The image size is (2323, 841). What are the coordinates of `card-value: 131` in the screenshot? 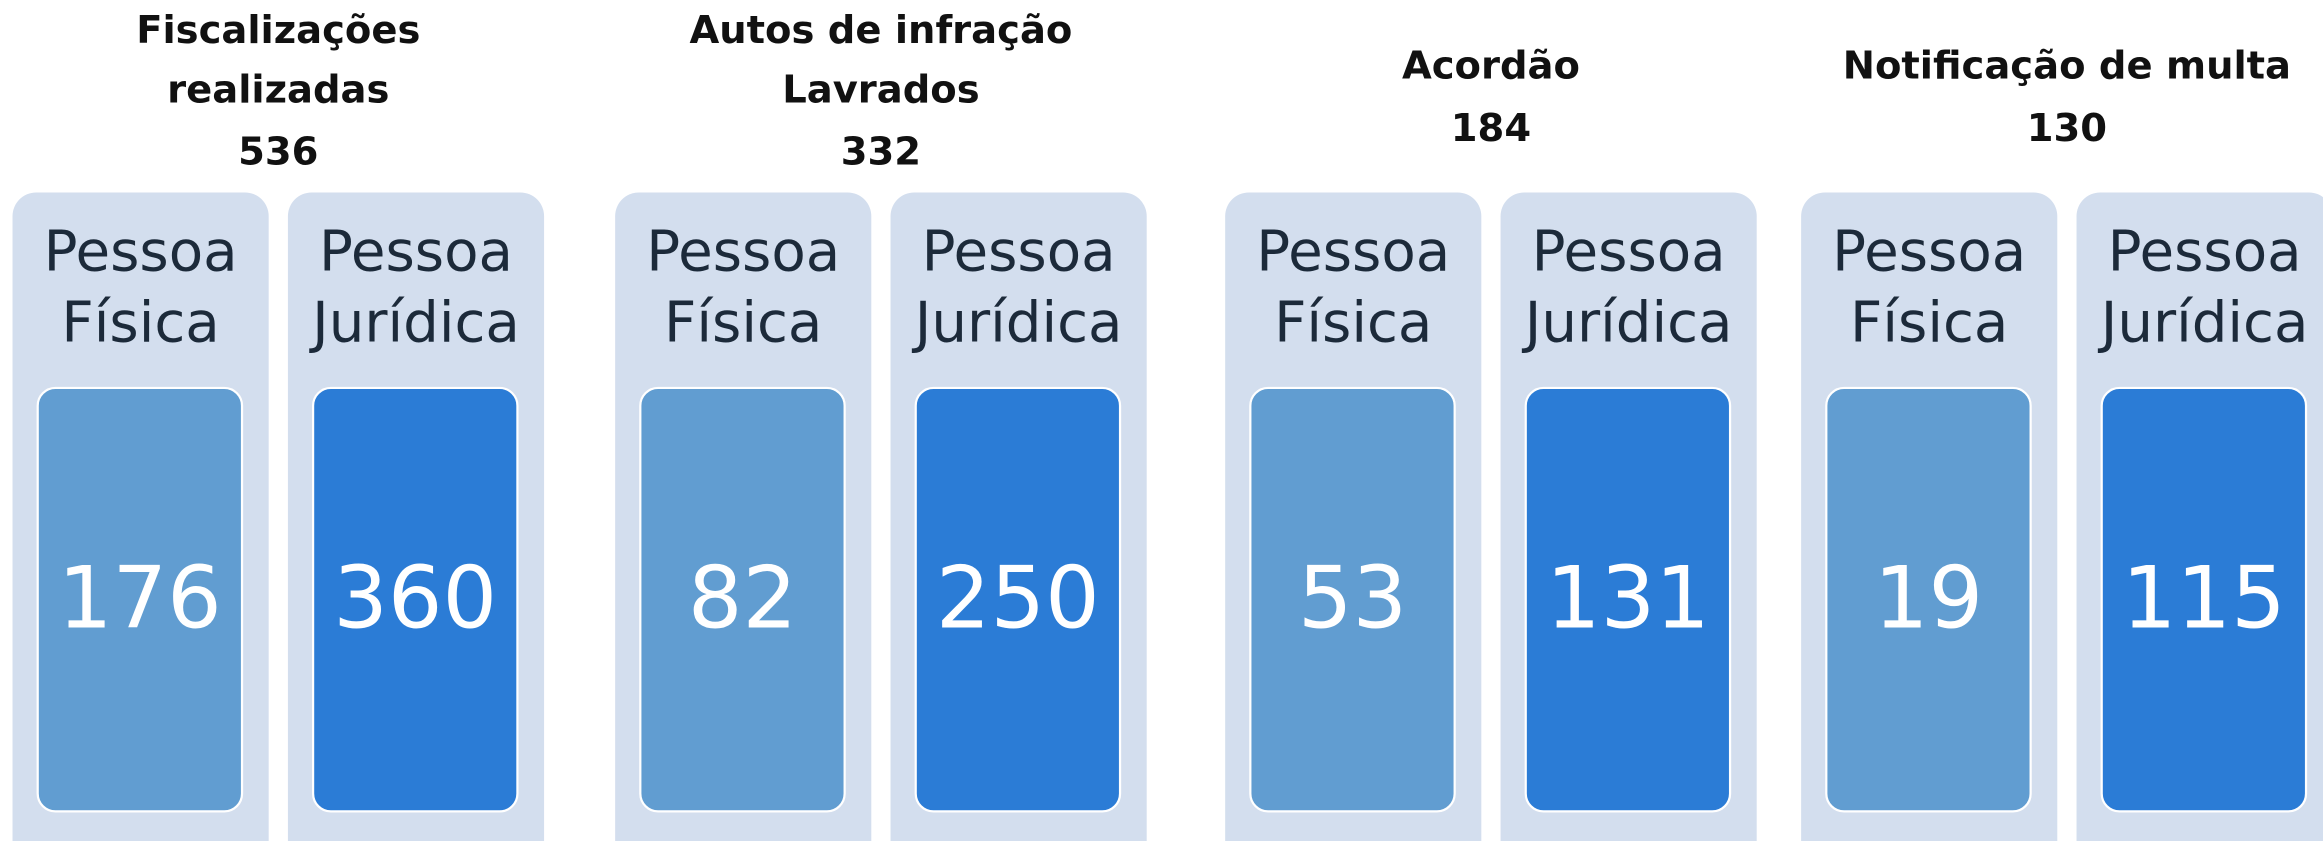 It's located at (1628, 599).